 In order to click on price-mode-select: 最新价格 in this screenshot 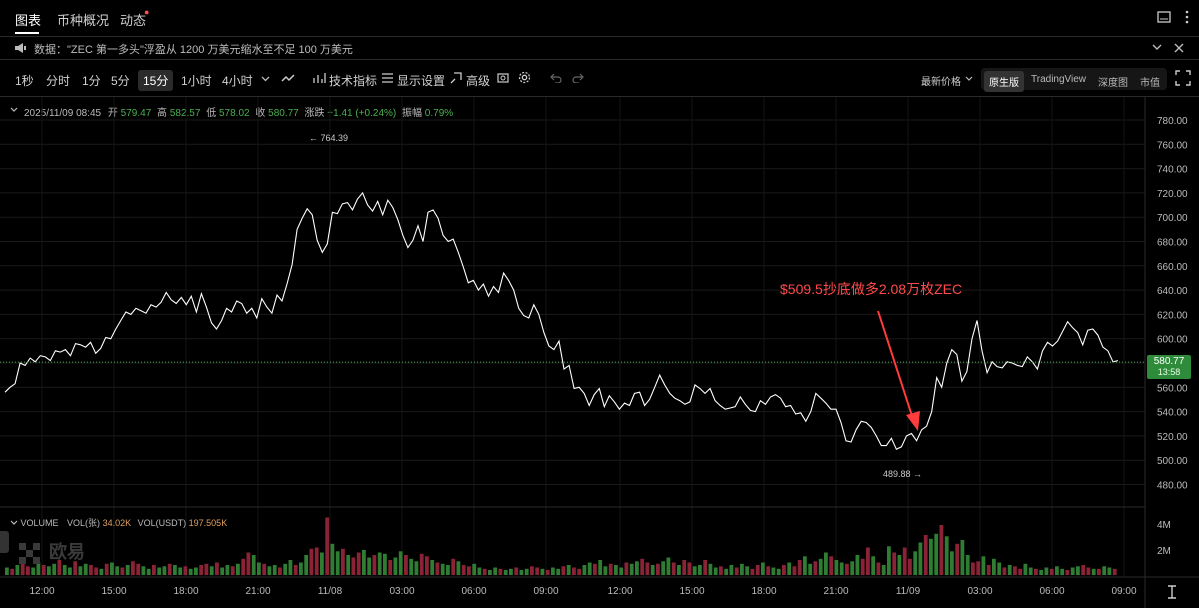, I will do `click(941, 82)`.